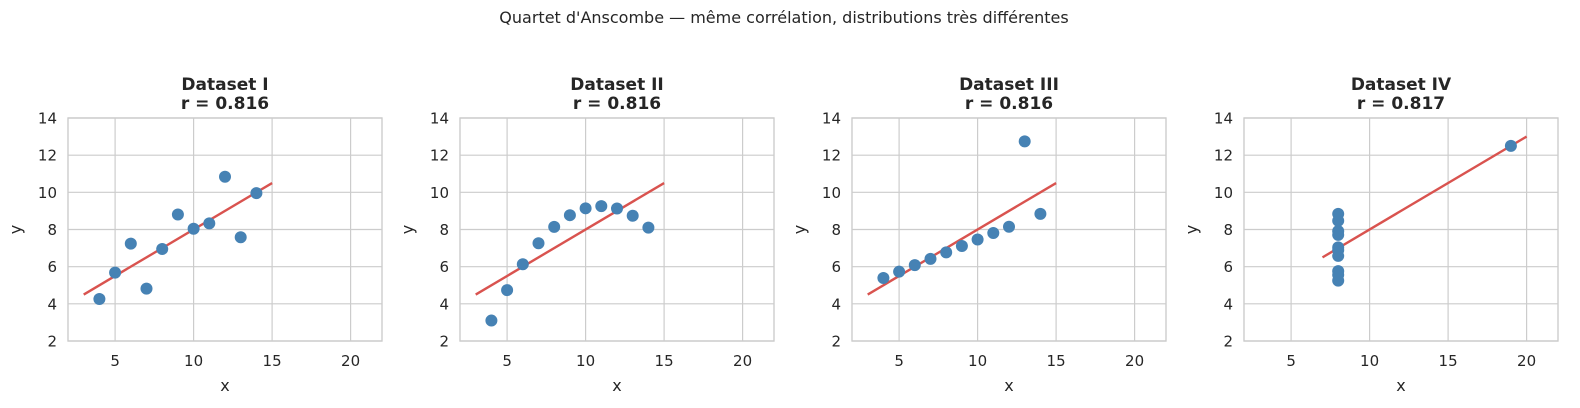  What do you see at coordinates (224, 85) in the screenshot?
I see `panel-title: Dataset I` at bounding box center [224, 85].